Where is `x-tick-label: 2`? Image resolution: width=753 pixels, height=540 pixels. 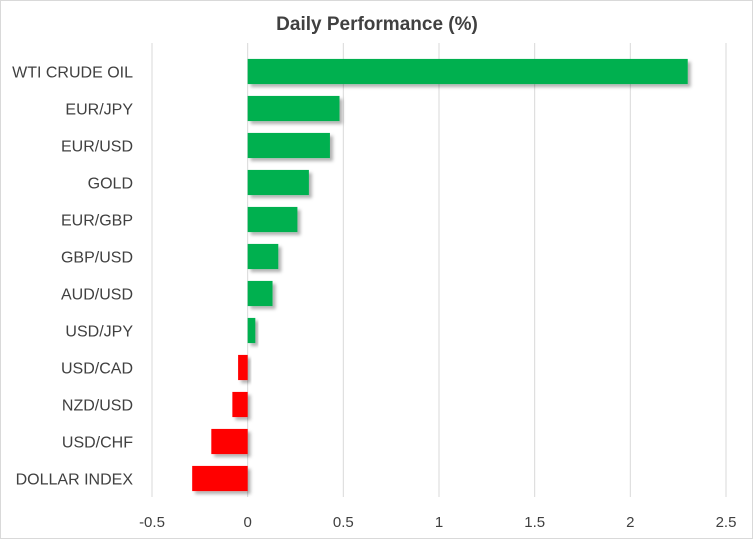 x-tick-label: 2 is located at coordinates (630, 522).